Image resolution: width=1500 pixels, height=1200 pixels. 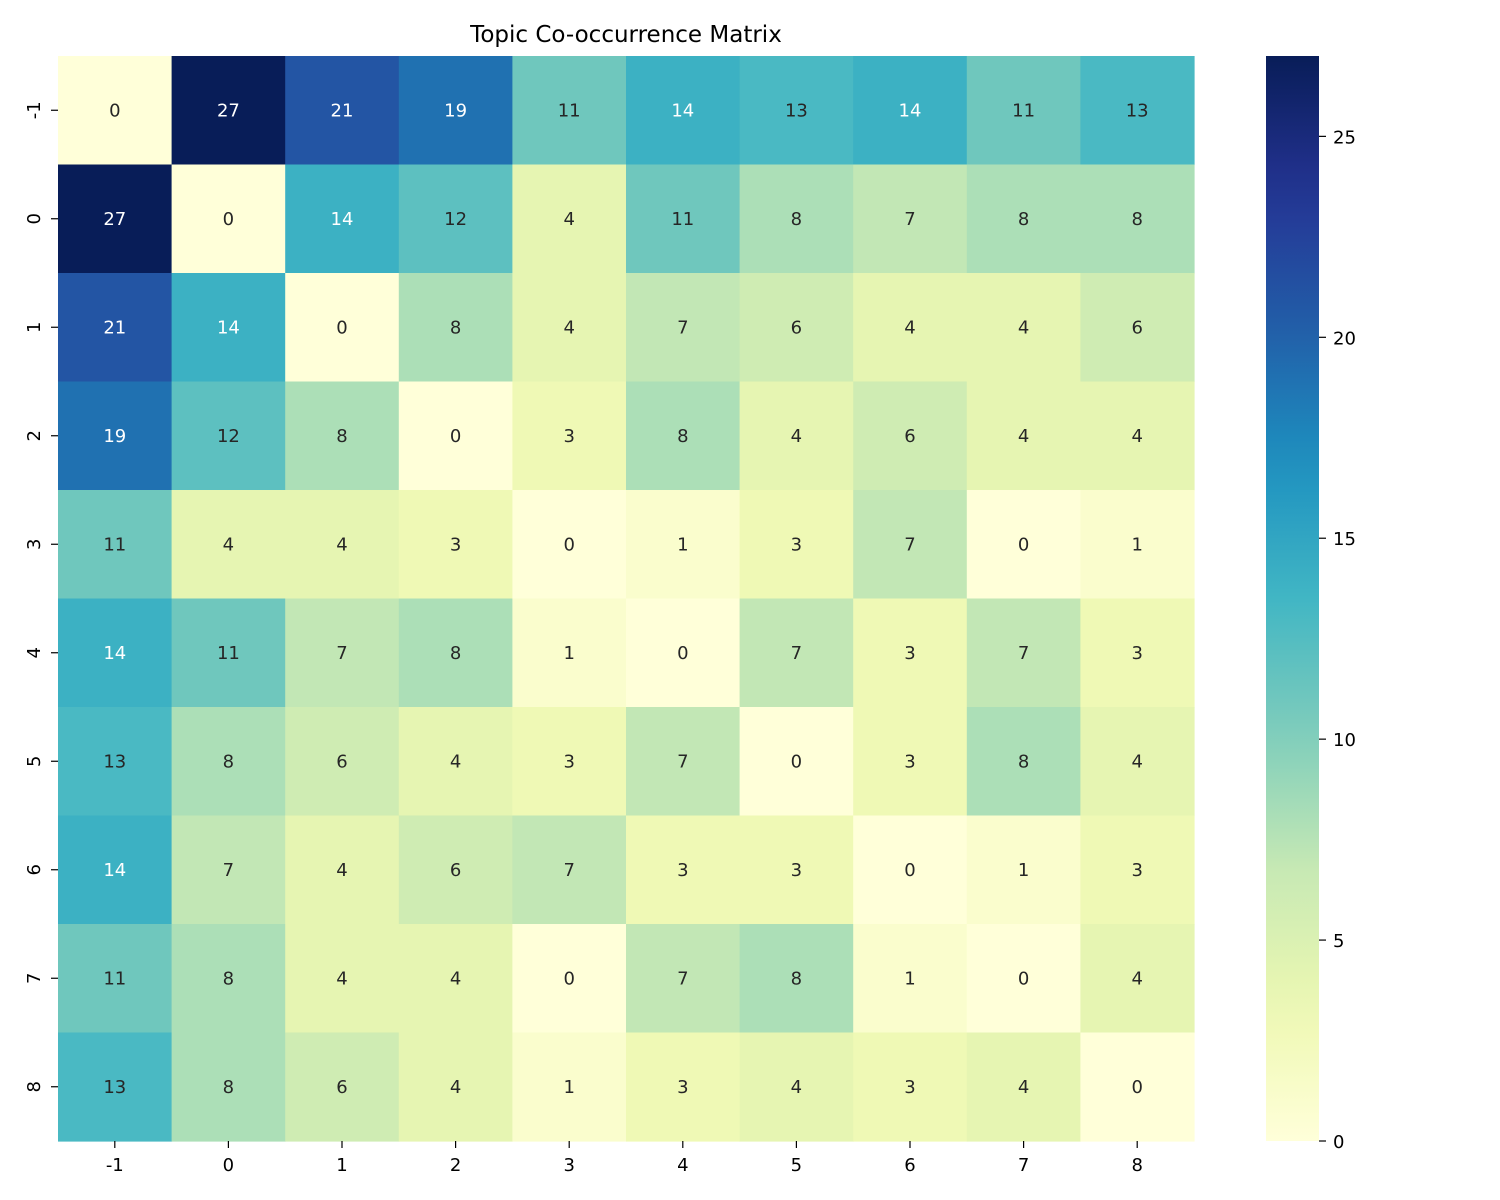 I want to click on y-tick-label: 5, so click(x=34, y=761).